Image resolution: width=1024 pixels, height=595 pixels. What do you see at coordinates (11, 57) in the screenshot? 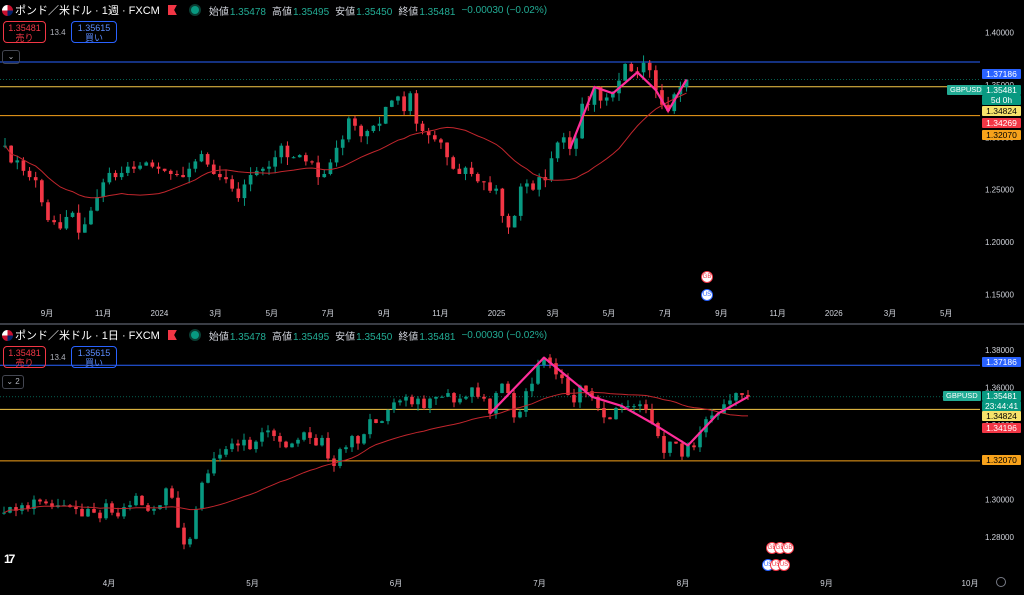
I see `weekly-collapse-indicators-button: ⌄` at bounding box center [11, 57].